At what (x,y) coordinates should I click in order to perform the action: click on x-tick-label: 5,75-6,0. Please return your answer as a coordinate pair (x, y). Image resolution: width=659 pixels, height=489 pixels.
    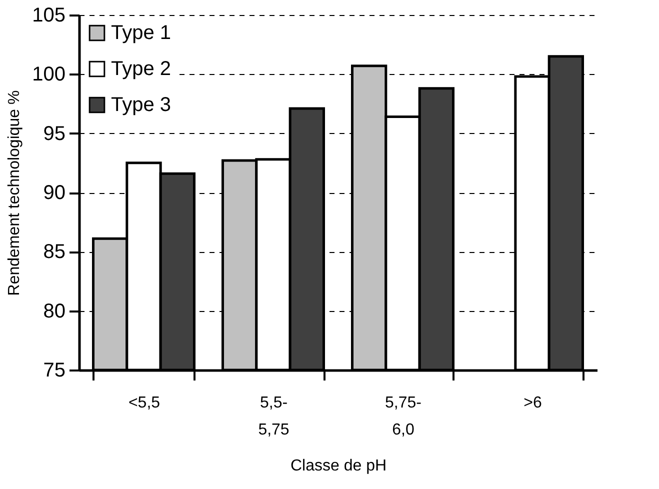
    Looking at the image, I should click on (403, 416).